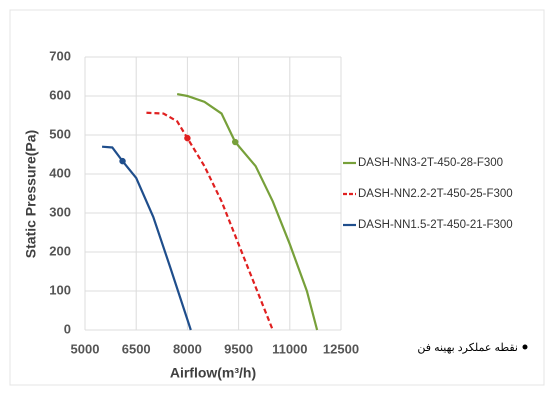 This screenshot has height=407, width=553. Describe the element at coordinates (60, 289) in the screenshot. I see `y-tick-label: 100` at that location.